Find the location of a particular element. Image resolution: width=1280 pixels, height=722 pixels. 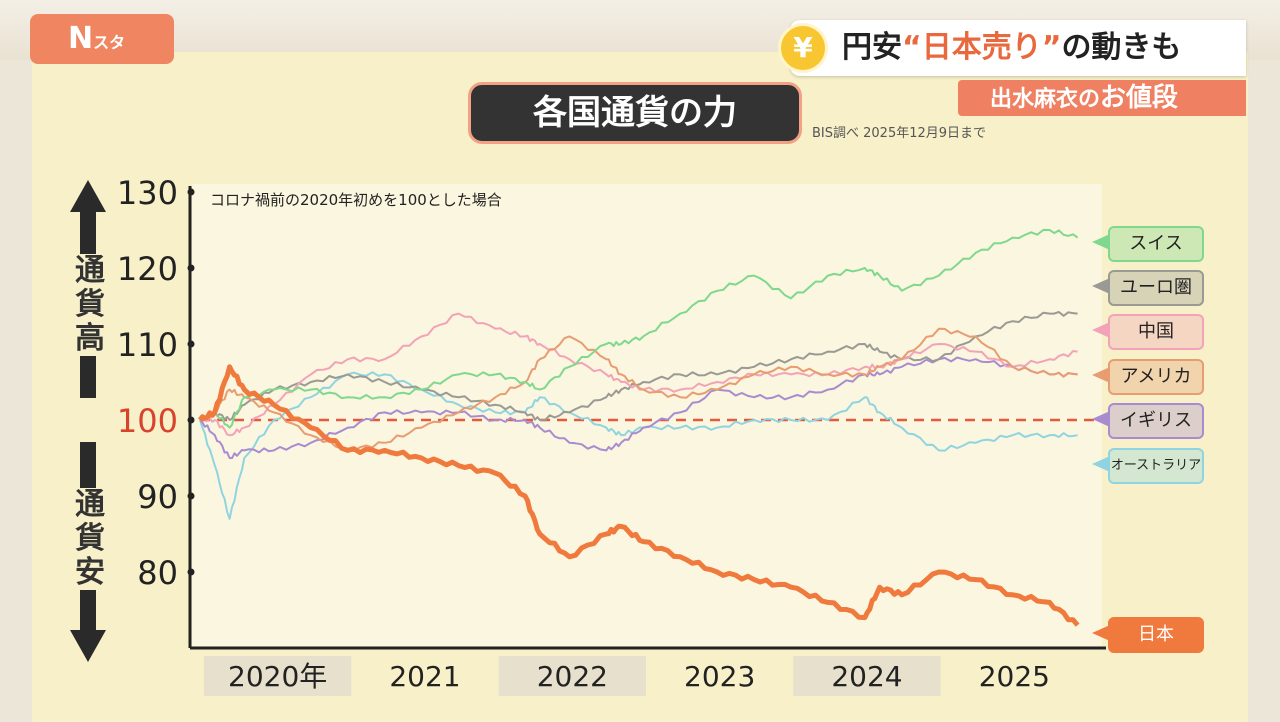

series-line-アメリカ is located at coordinates (638, 390).